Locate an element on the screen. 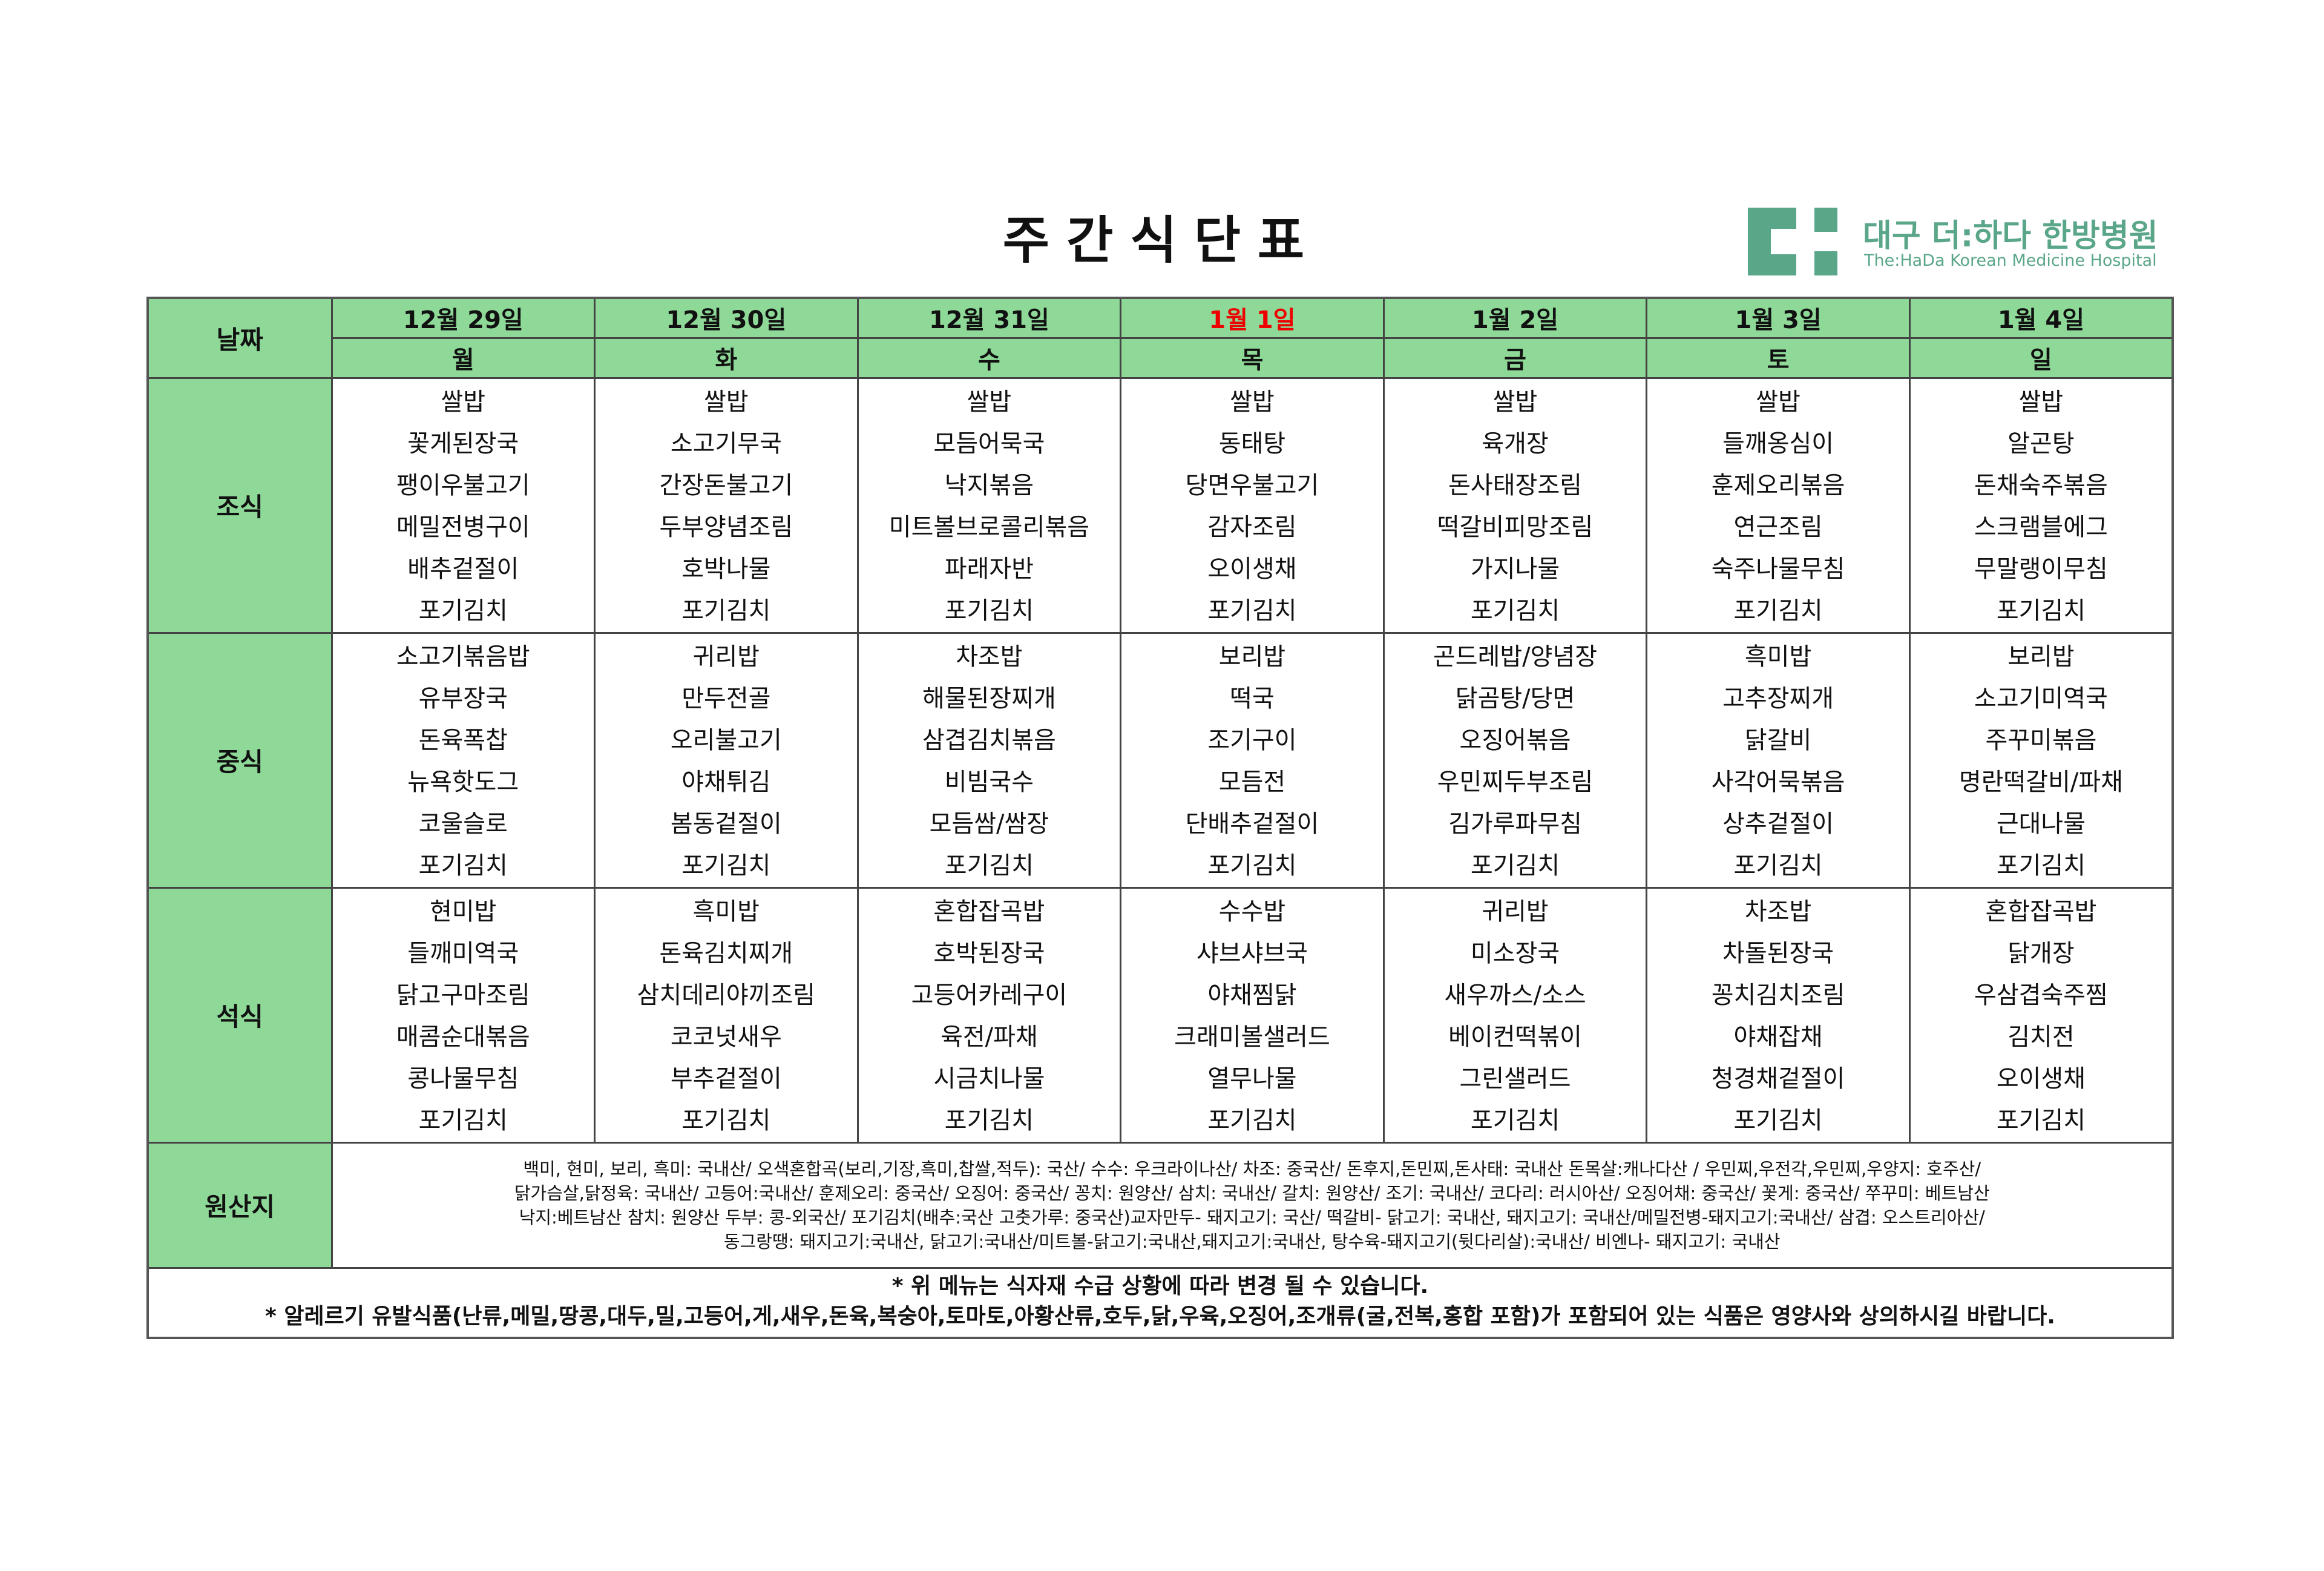 The height and width of the screenshot is (1571, 2324). meal-label: 중식 is located at coordinates (239, 760).